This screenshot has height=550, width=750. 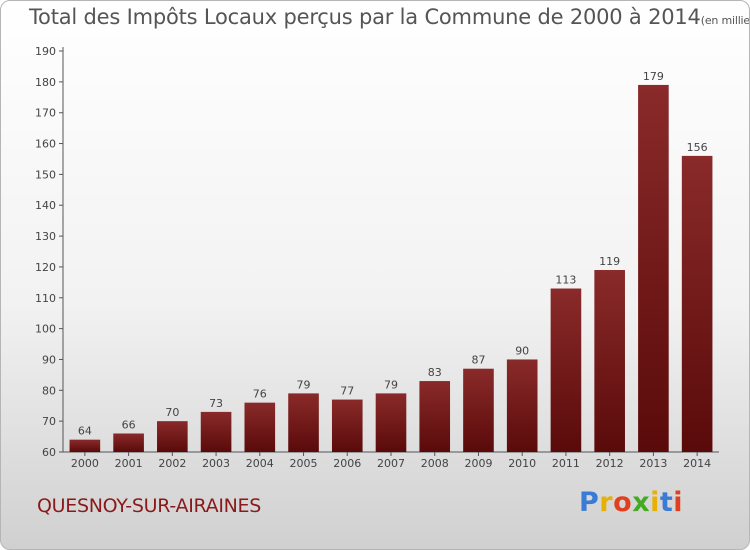 What do you see at coordinates (49, 452) in the screenshot?
I see `y-tick-label: 60` at bounding box center [49, 452].